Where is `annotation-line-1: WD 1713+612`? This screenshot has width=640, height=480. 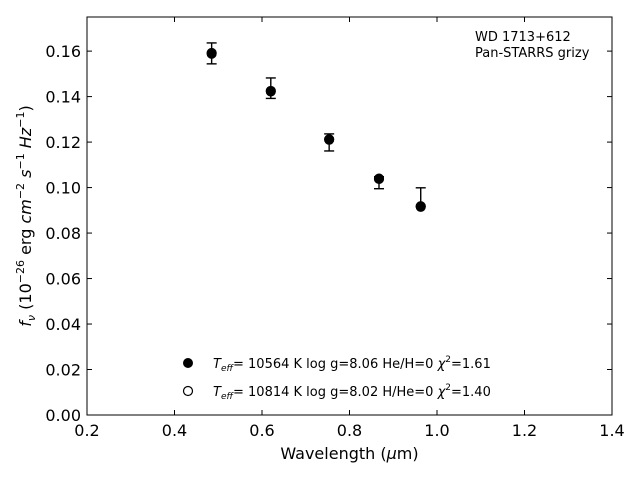
annotation-line-1: WD 1713+612 is located at coordinates (523, 37).